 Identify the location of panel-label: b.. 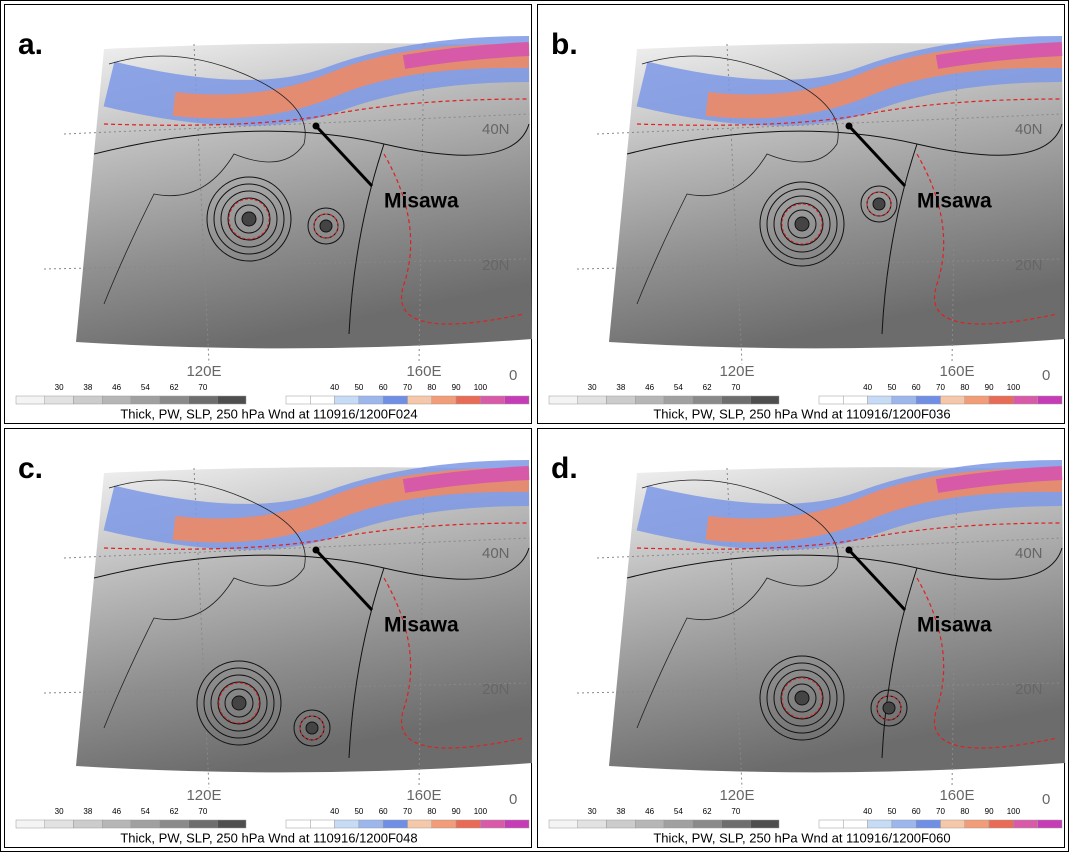
(564, 44).